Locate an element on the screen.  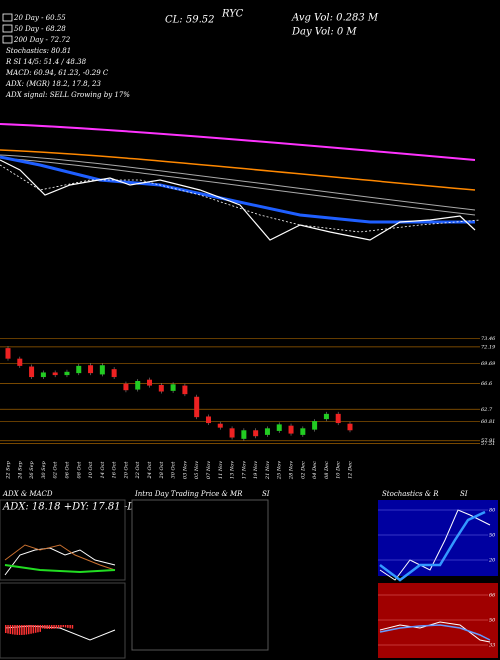
legend-entry: 200 Day - 72.72 is located at coordinates (42, 40).